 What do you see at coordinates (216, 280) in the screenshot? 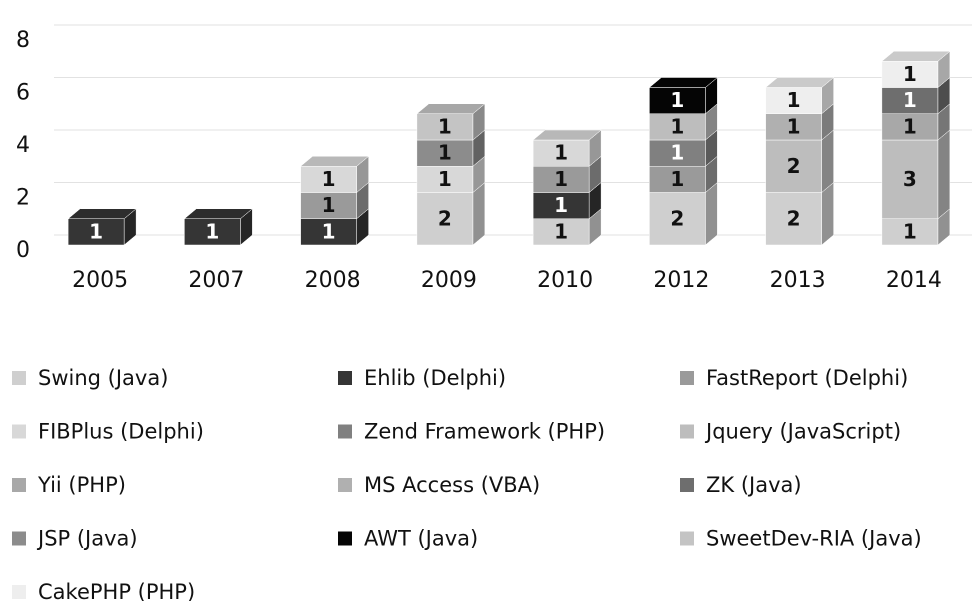
I see `x-tick-label: 2007` at bounding box center [216, 280].